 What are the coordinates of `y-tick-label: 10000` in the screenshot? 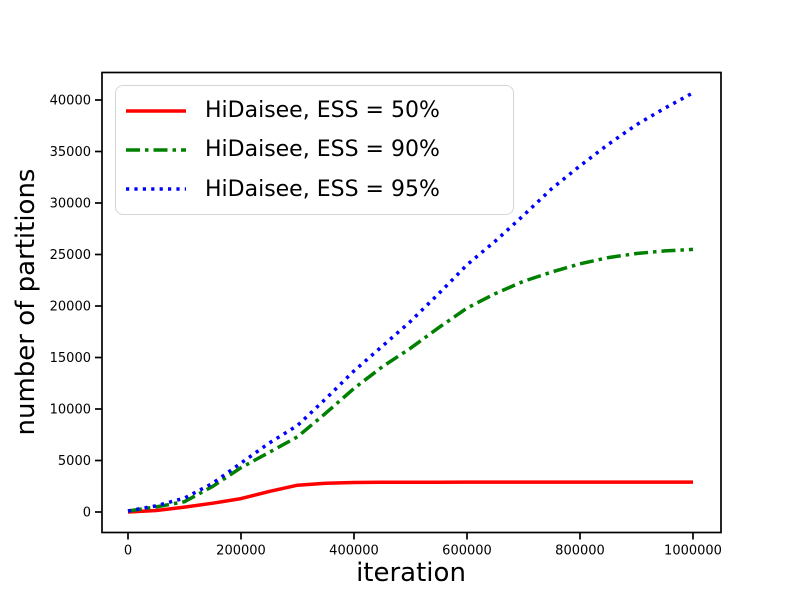 It's located at (70, 410).